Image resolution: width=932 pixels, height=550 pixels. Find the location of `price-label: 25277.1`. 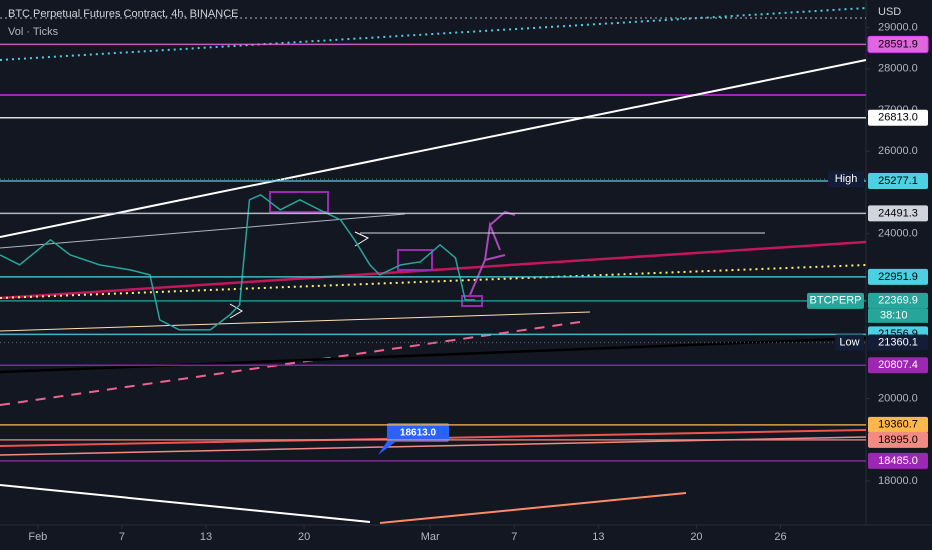

price-label: 25277.1 is located at coordinates (898, 181).